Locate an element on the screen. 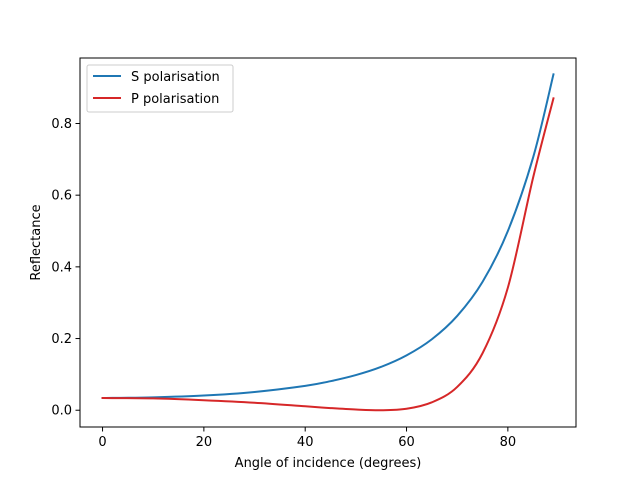  y-tick-label: 0.6 is located at coordinates (61, 196).